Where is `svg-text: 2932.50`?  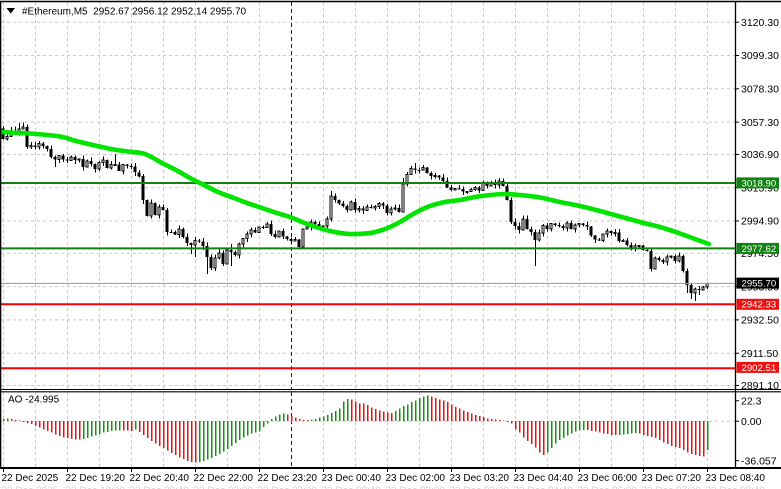 svg-text: 2932.50 is located at coordinates (760, 321).